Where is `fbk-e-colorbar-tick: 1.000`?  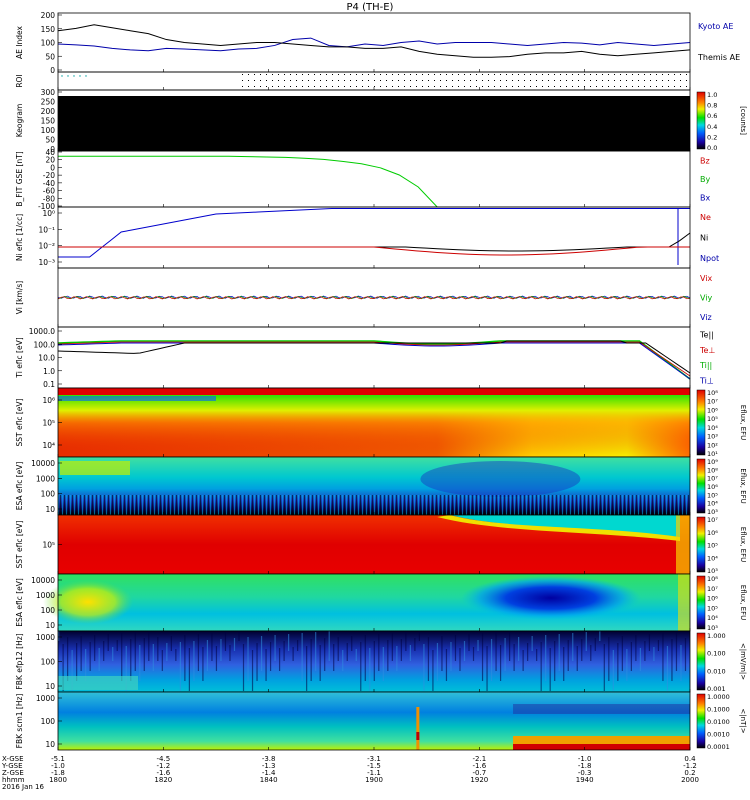
fbk-e-colorbar-tick: 1.000 is located at coordinates (716, 636).